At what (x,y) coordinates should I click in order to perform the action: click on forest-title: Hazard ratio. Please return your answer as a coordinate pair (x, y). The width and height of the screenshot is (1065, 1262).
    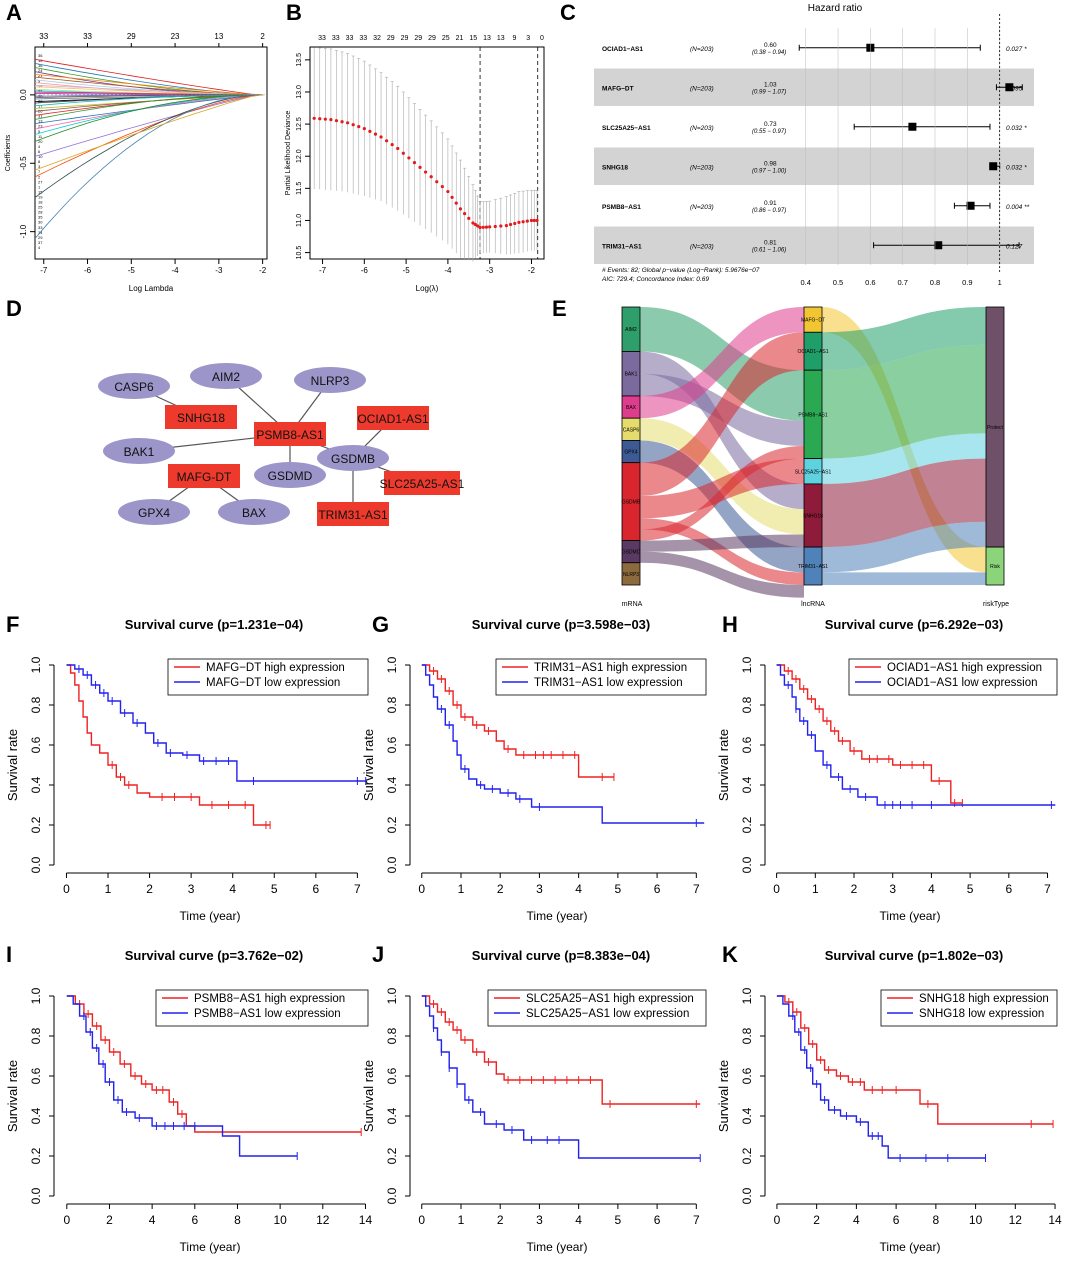
    Looking at the image, I should click on (835, 8).